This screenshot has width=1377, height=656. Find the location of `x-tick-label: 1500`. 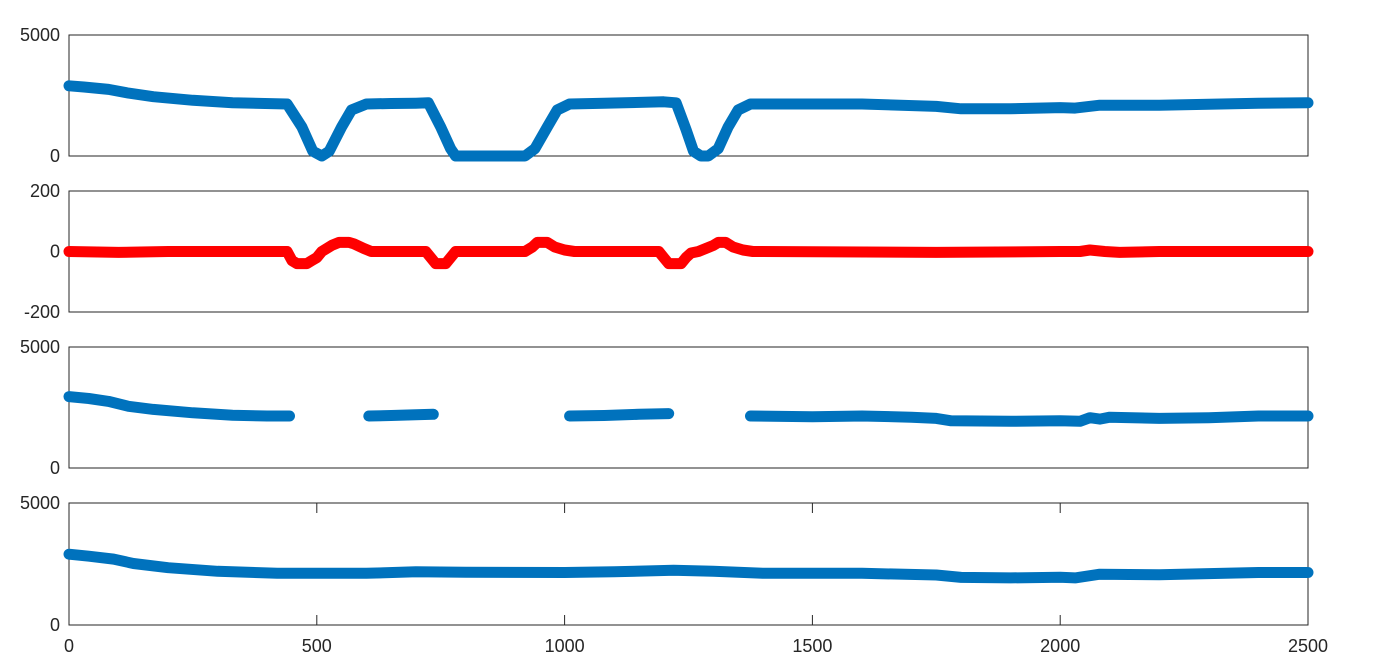

x-tick-label: 1500 is located at coordinates (812, 646).